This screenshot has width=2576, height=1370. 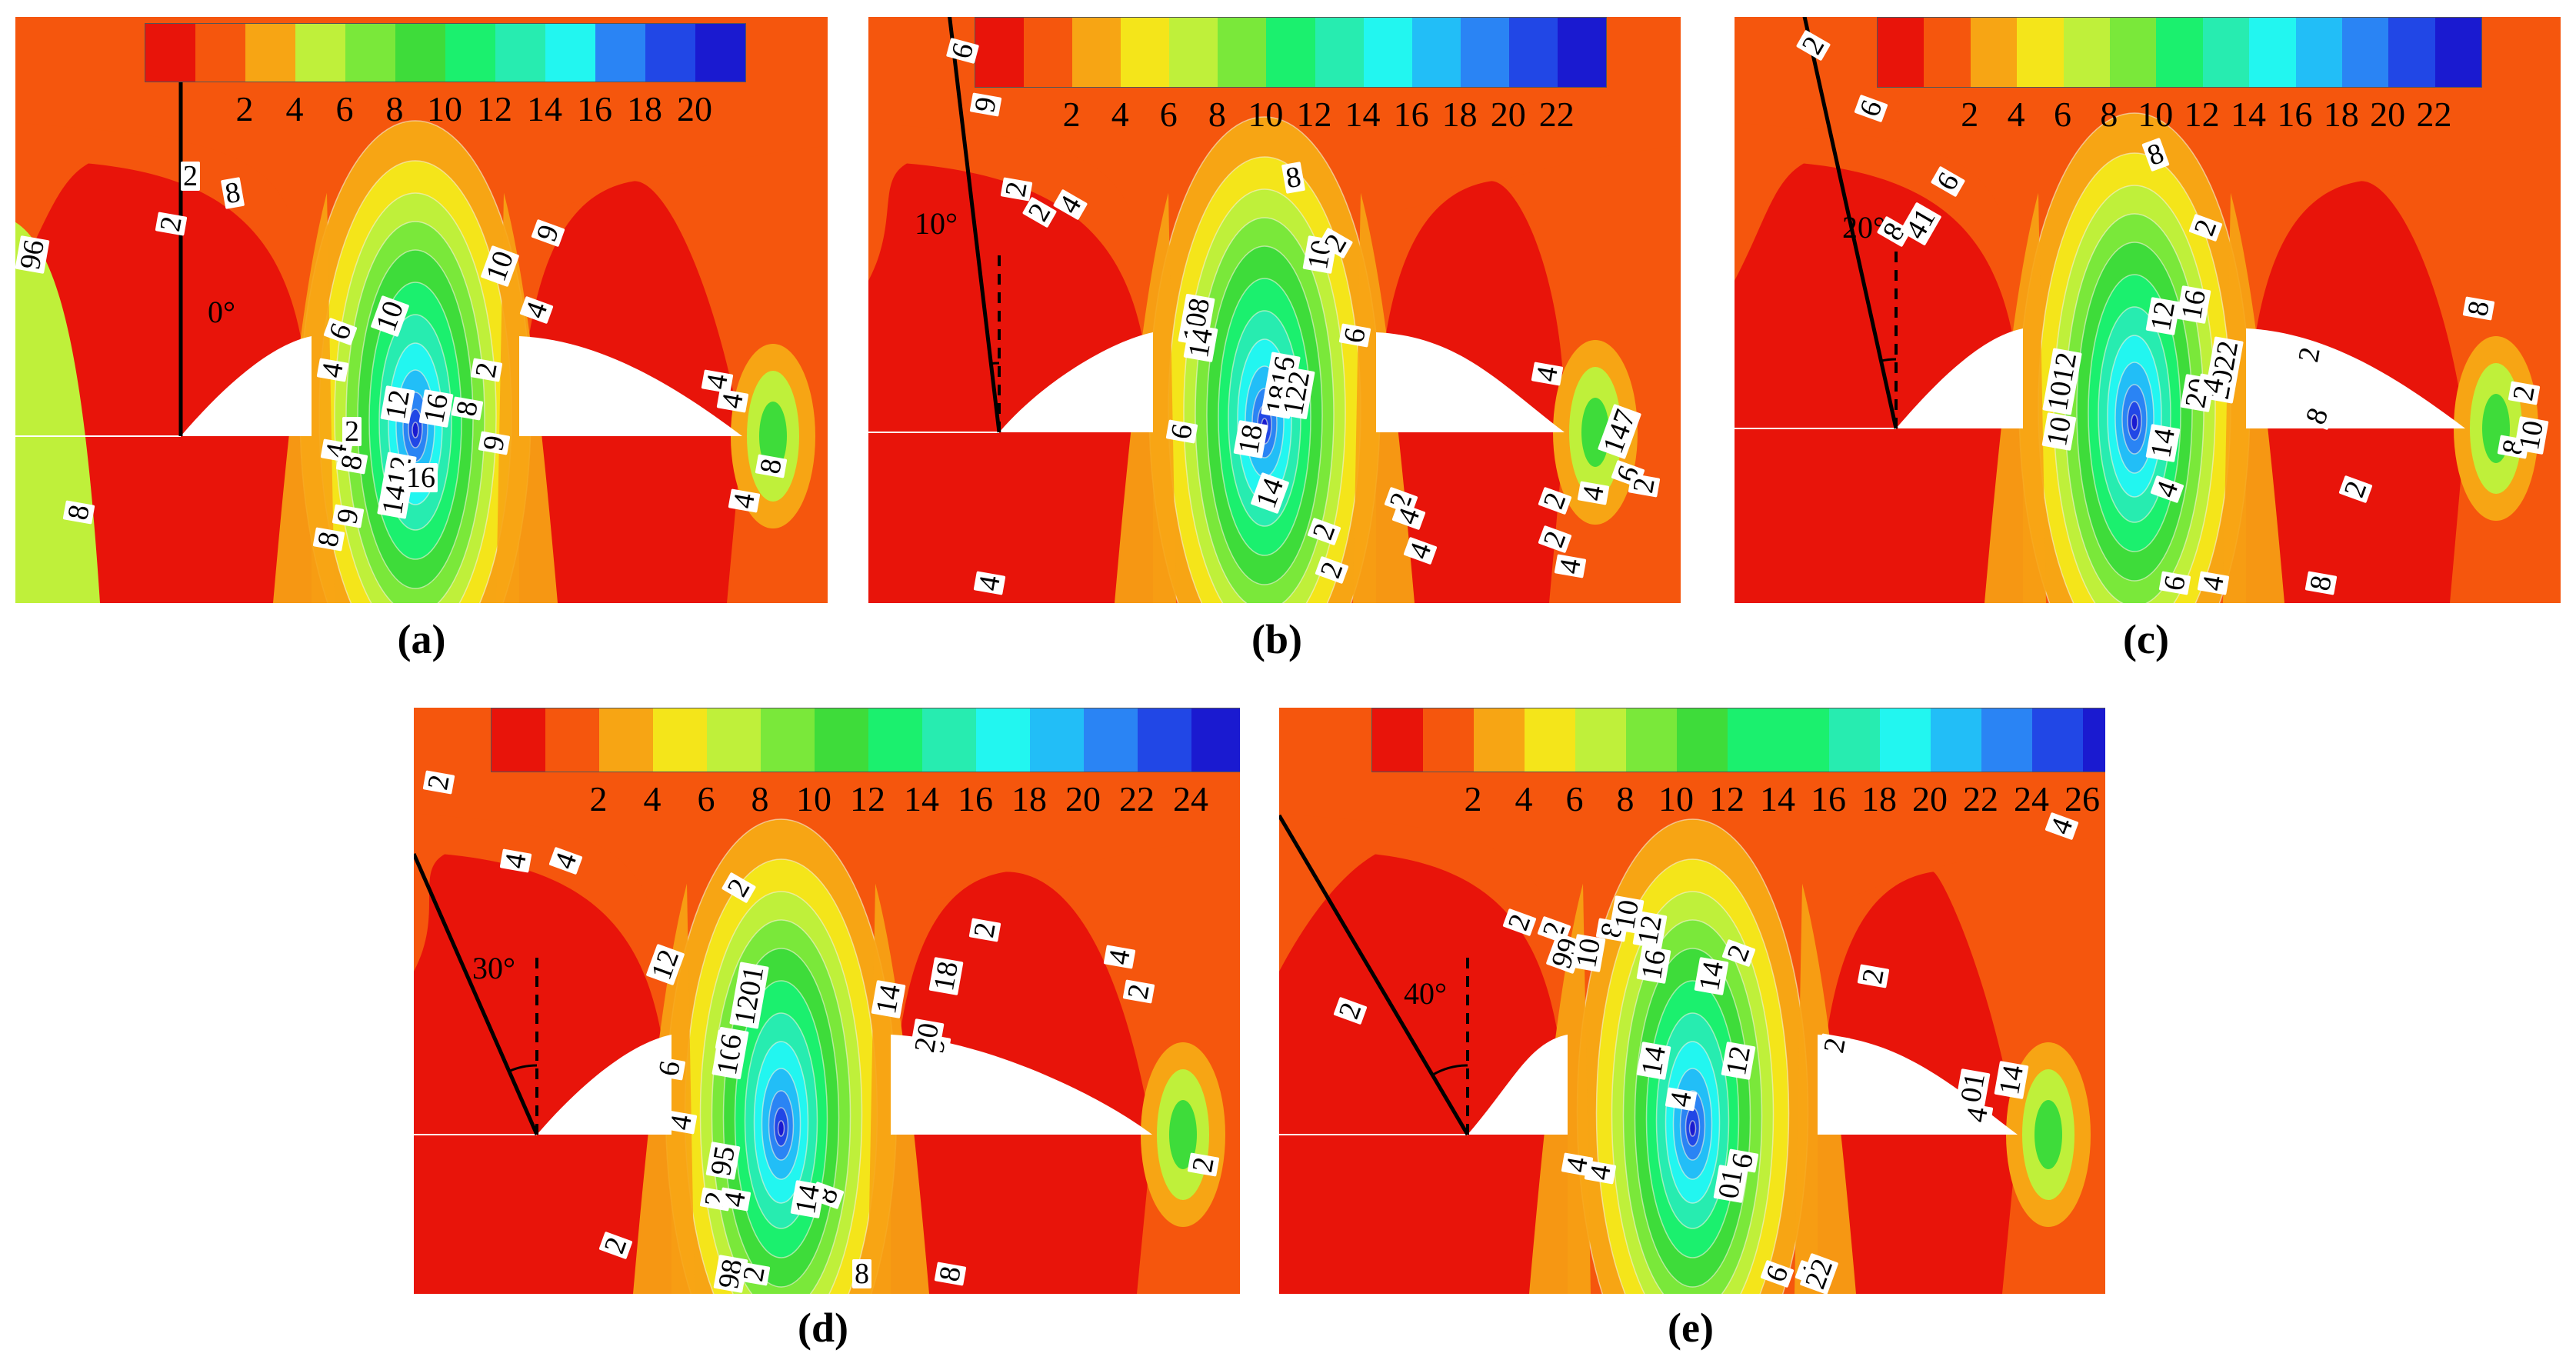 I want to click on colorbar-tick-label: 20, so click(x=2388, y=114).